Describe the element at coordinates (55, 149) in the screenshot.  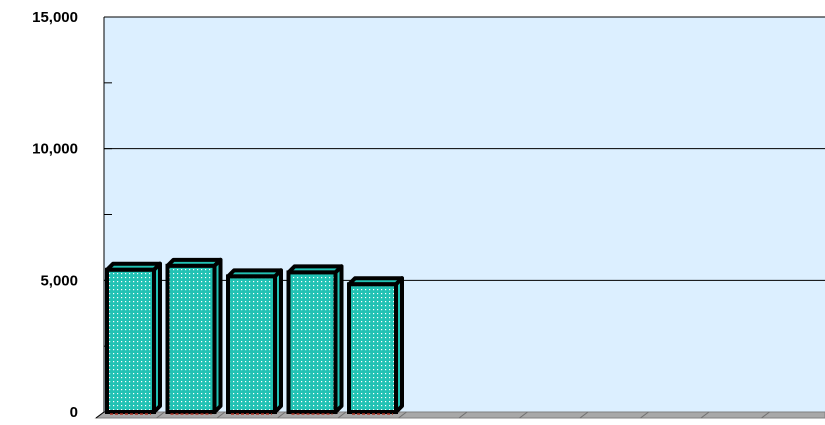
I see `y-tick-label: 10,000` at that location.